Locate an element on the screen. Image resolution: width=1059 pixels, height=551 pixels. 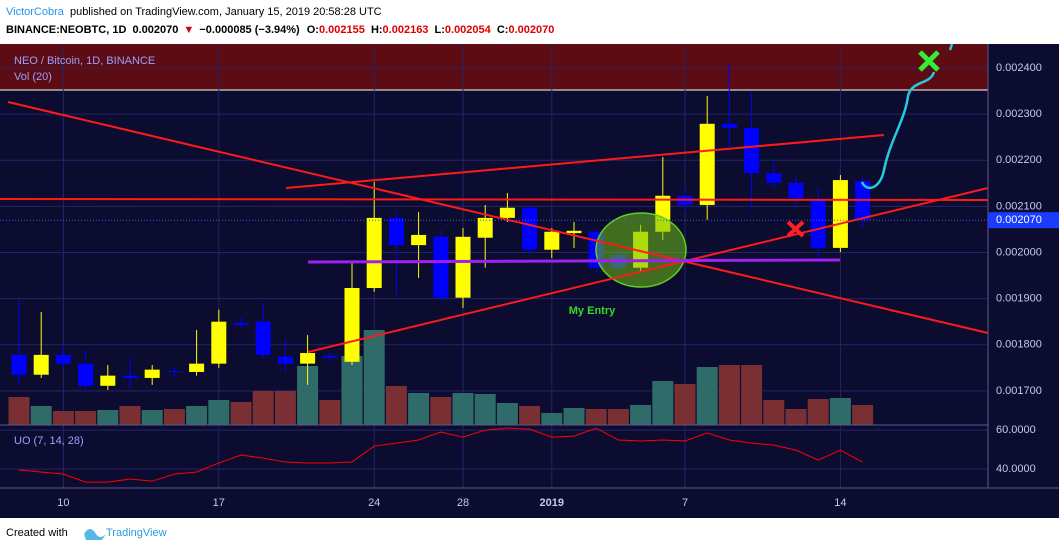
x-tick-label: 14 is located at coordinates (840, 503).